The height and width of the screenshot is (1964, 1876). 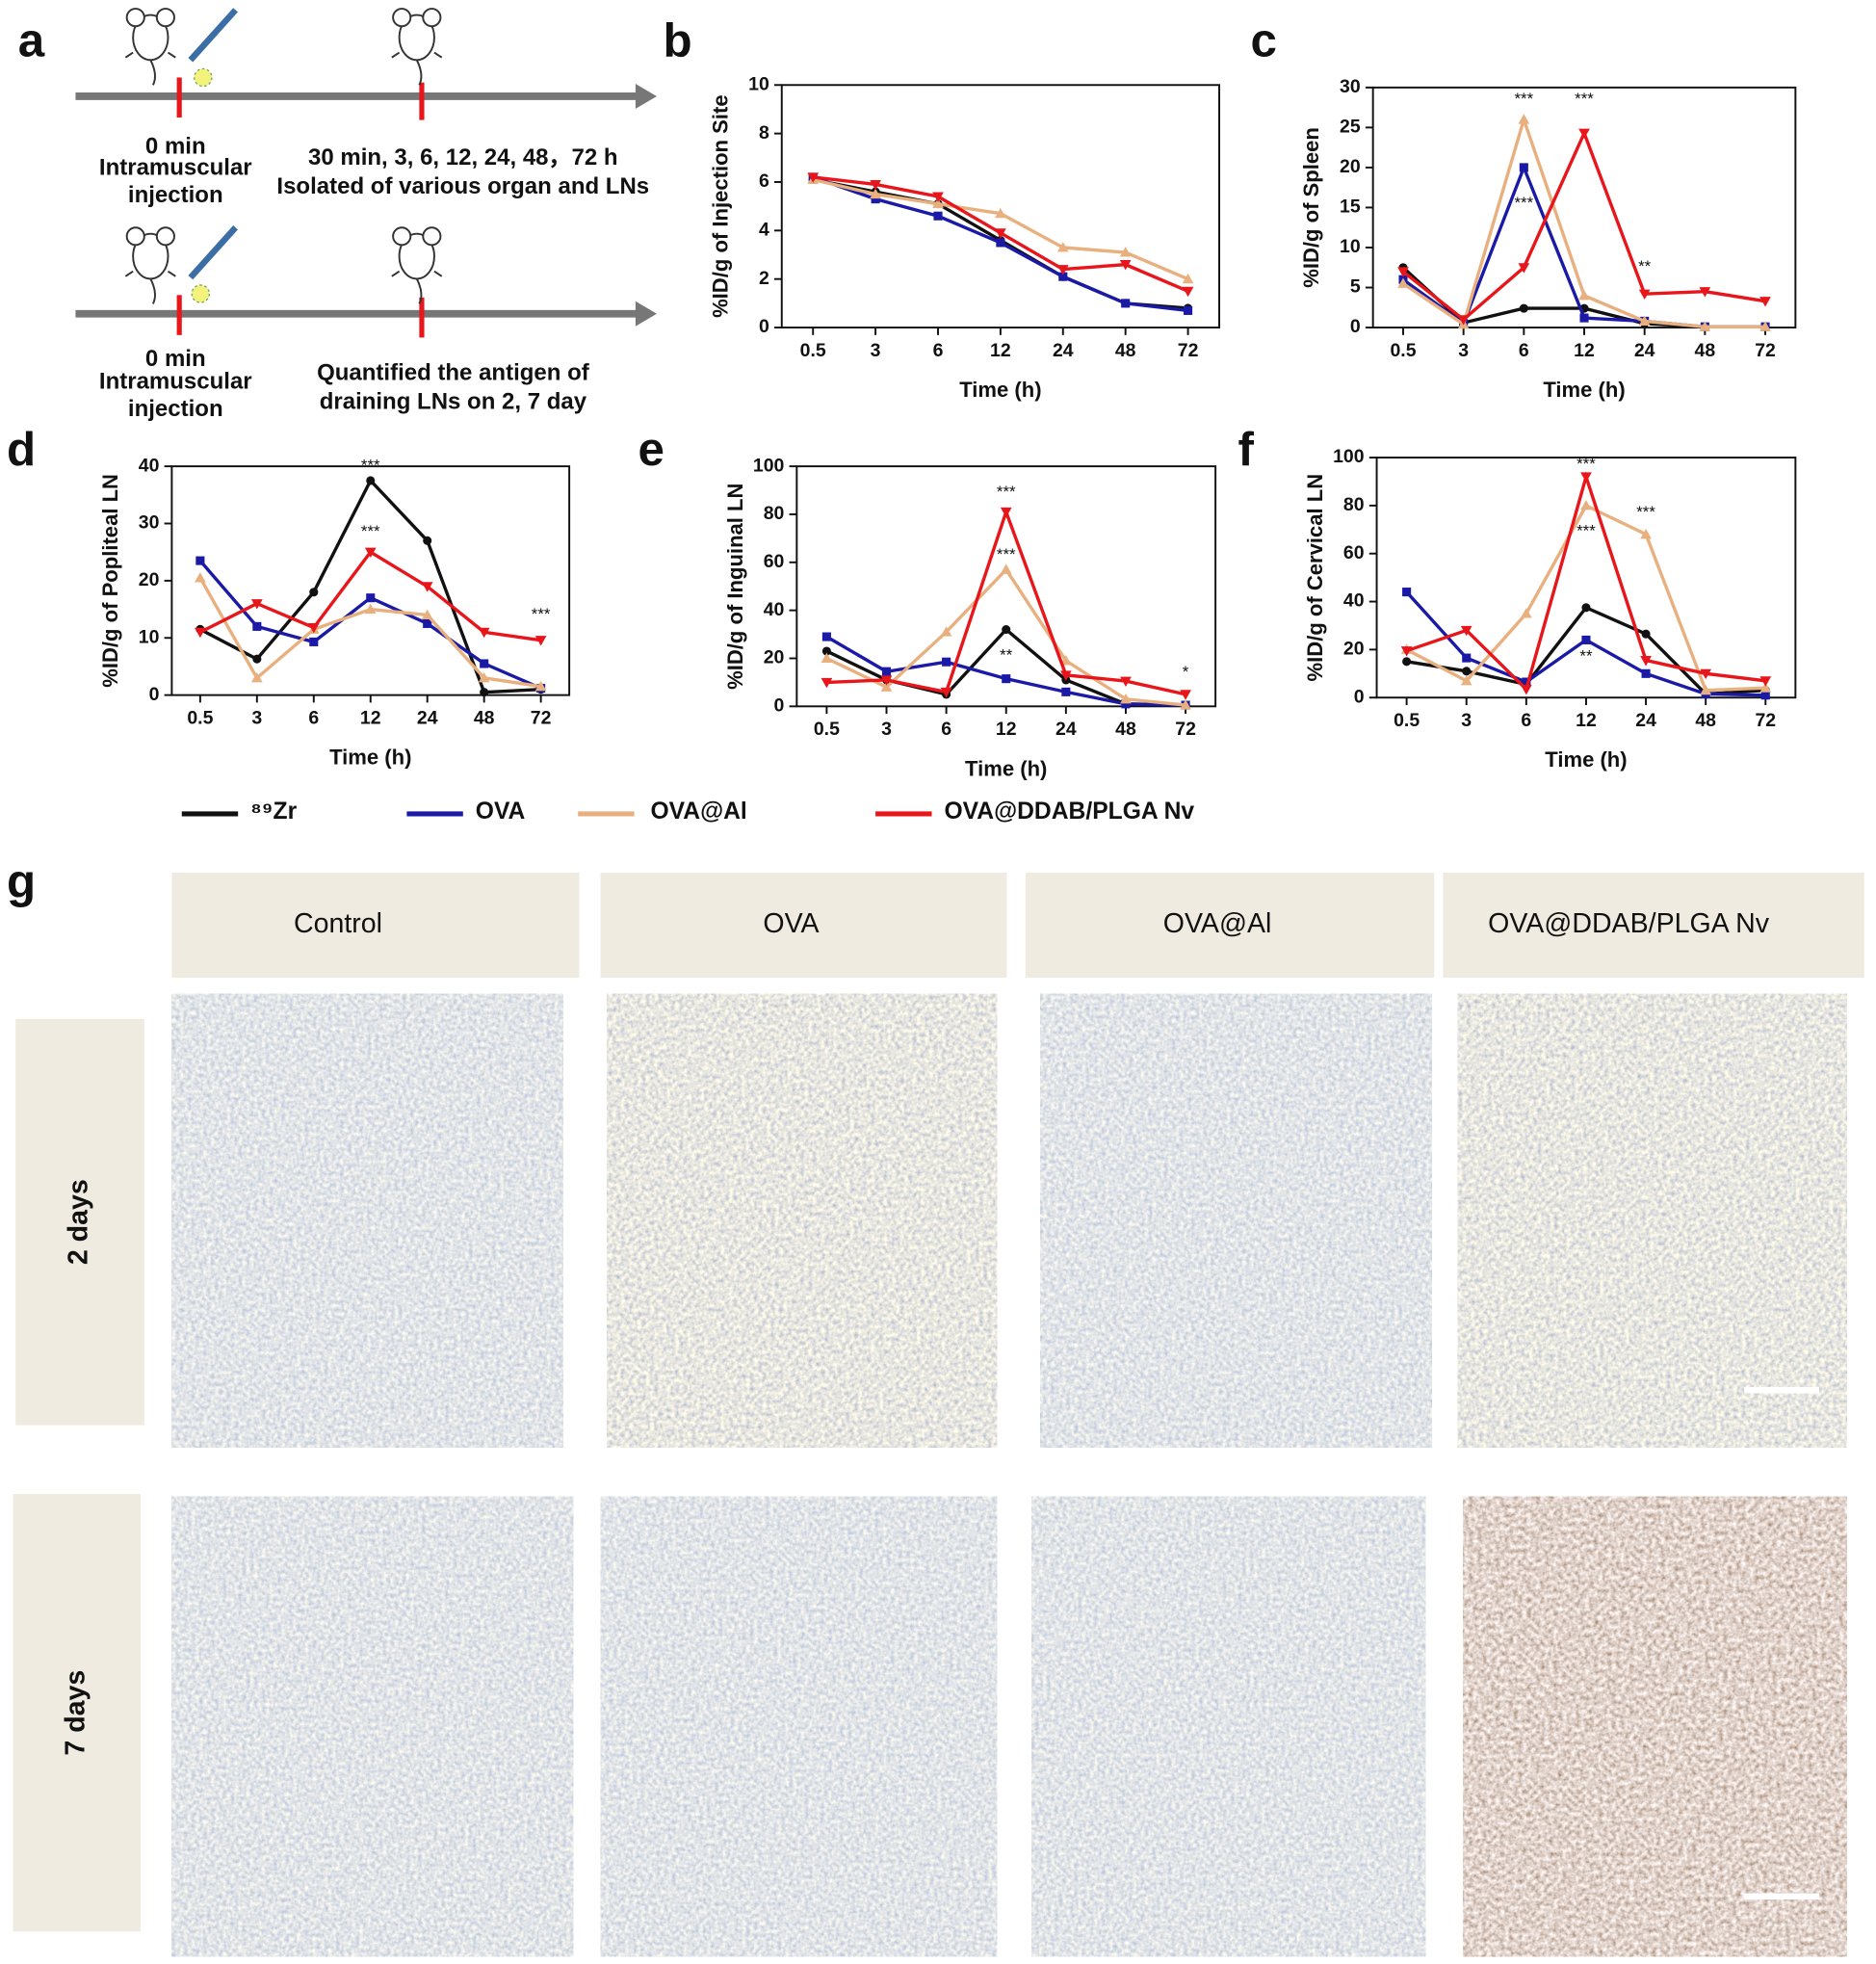 I want to click on x-tick-label: 72, so click(x=1189, y=350).